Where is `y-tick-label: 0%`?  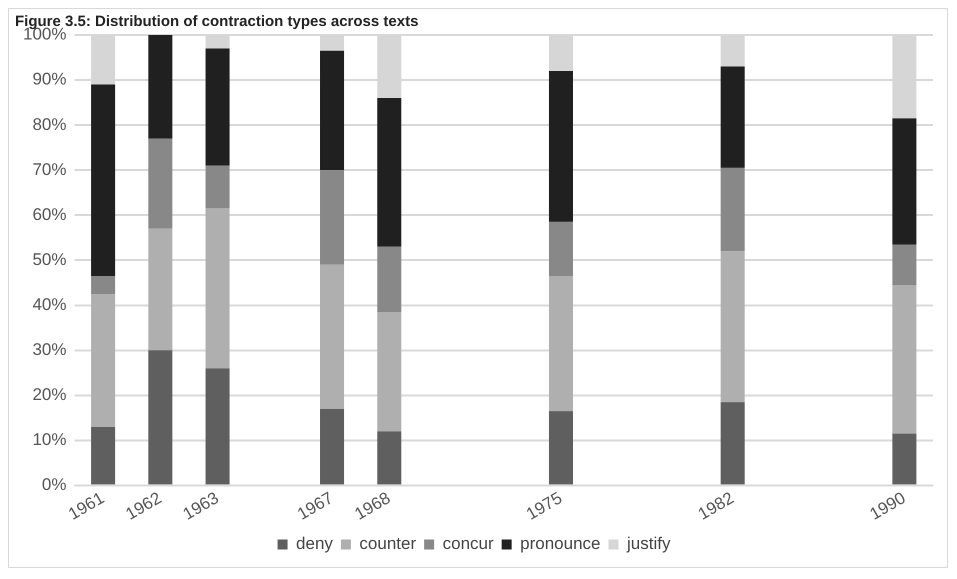 y-tick-label: 0% is located at coordinates (54, 484).